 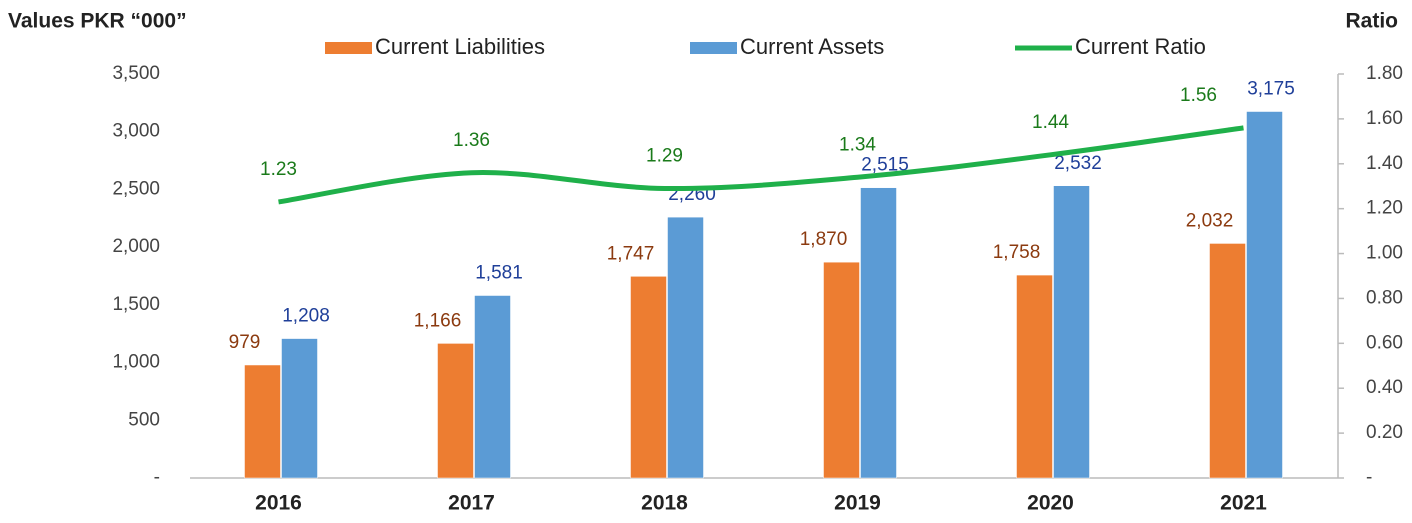 I want to click on y2-axis-title: Ratio, so click(x=1372, y=21).